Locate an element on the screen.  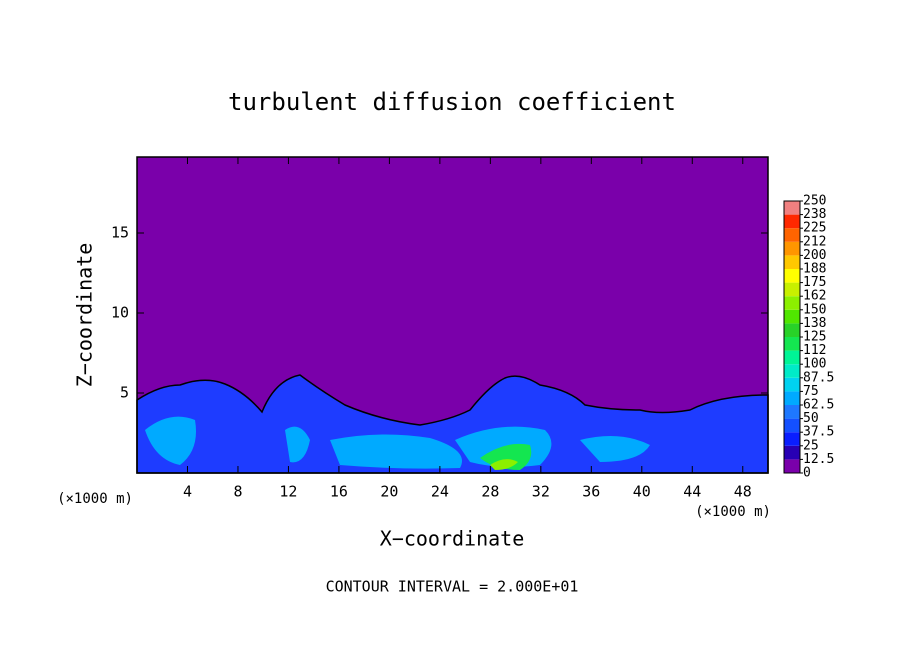
y-axis-label: Z−coordinate is located at coordinates (85, 315).